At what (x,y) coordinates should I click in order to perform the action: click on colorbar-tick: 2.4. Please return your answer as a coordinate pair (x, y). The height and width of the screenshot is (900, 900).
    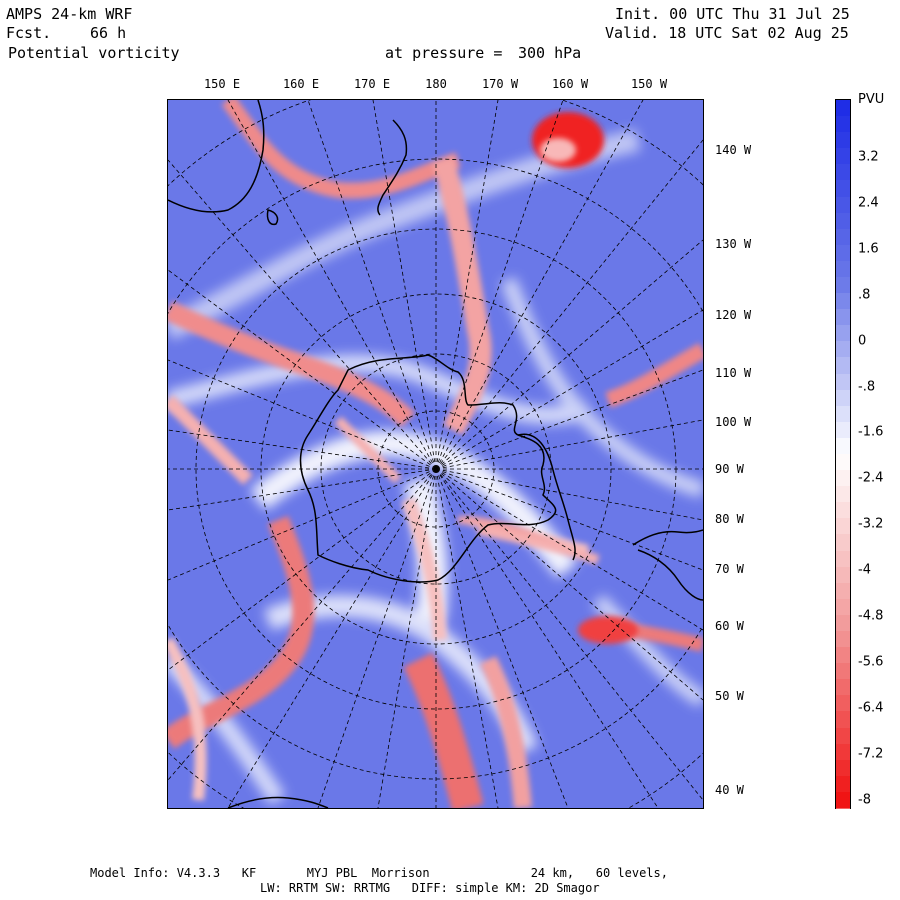
    Looking at the image, I should click on (868, 203).